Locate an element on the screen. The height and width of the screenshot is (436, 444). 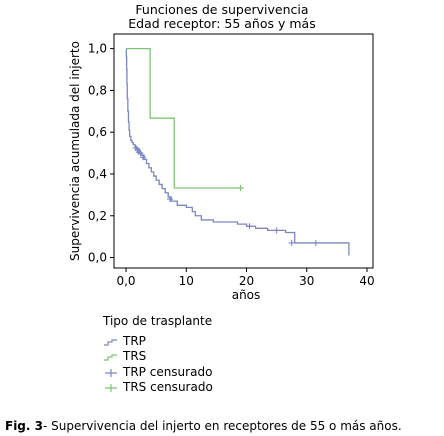
y-tick-label: 0,0 is located at coordinates (97, 258).